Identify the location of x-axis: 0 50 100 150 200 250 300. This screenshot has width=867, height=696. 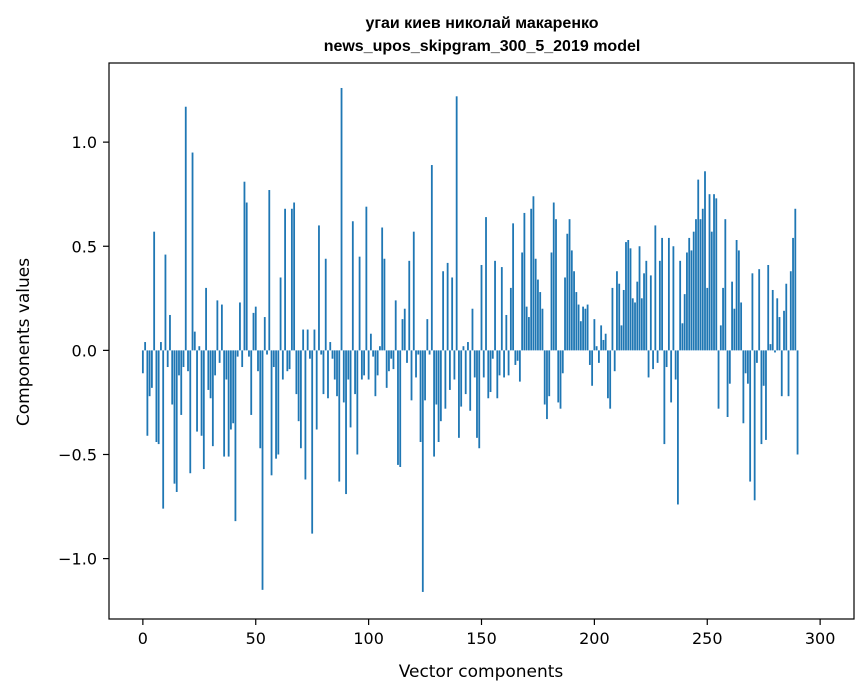
(486, 633).